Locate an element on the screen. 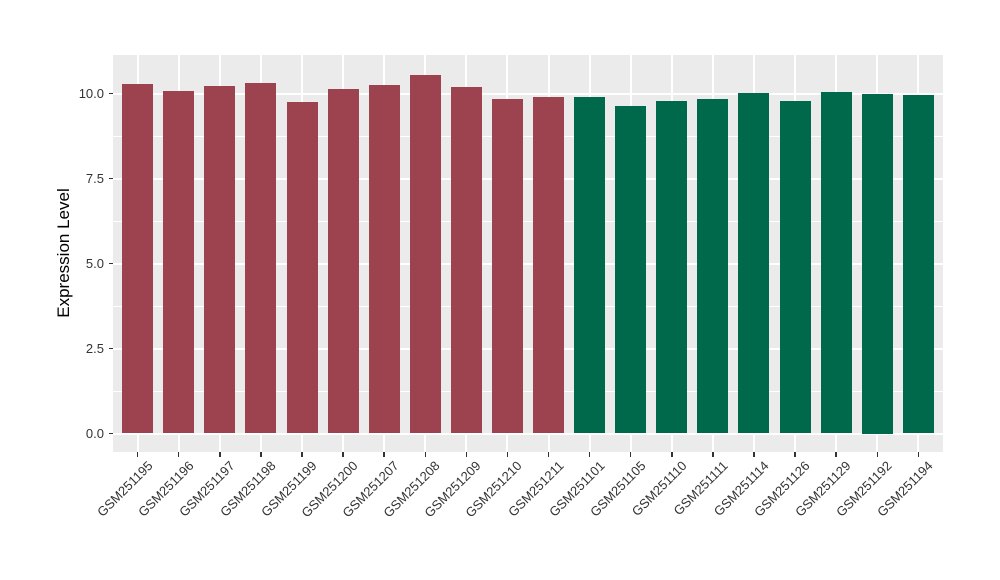 The width and height of the screenshot is (1000, 580). y-tick-label: 2.5 is located at coordinates (94, 348).